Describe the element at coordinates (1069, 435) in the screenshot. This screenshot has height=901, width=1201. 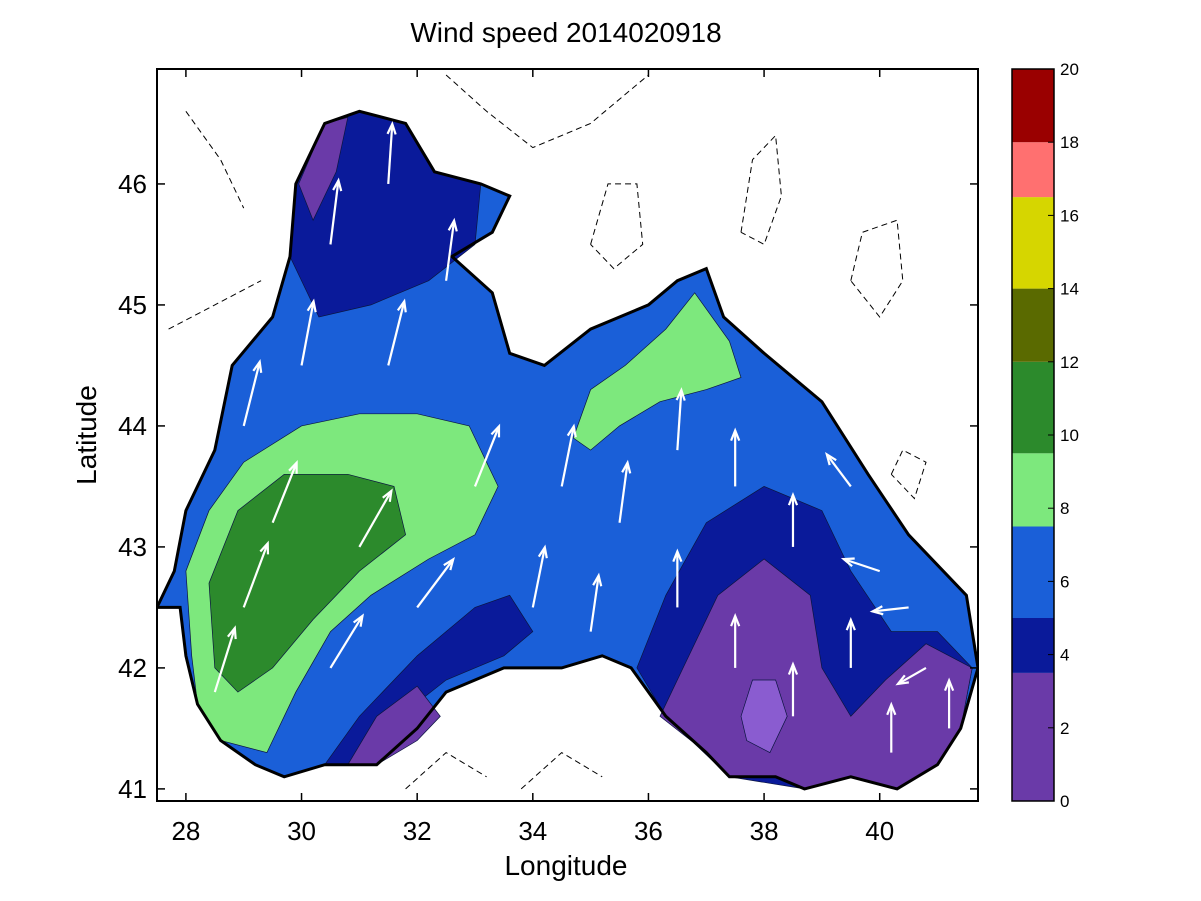
I see `colorbar-tick-label: 10` at that location.